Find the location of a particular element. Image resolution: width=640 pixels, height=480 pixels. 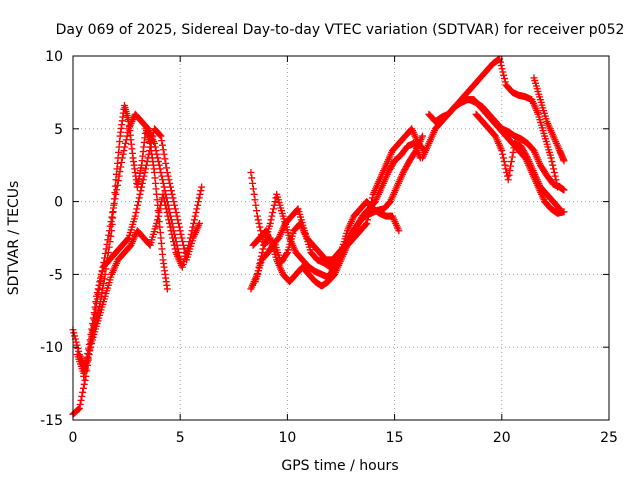

x-tick-label: 15 is located at coordinates (395, 438).